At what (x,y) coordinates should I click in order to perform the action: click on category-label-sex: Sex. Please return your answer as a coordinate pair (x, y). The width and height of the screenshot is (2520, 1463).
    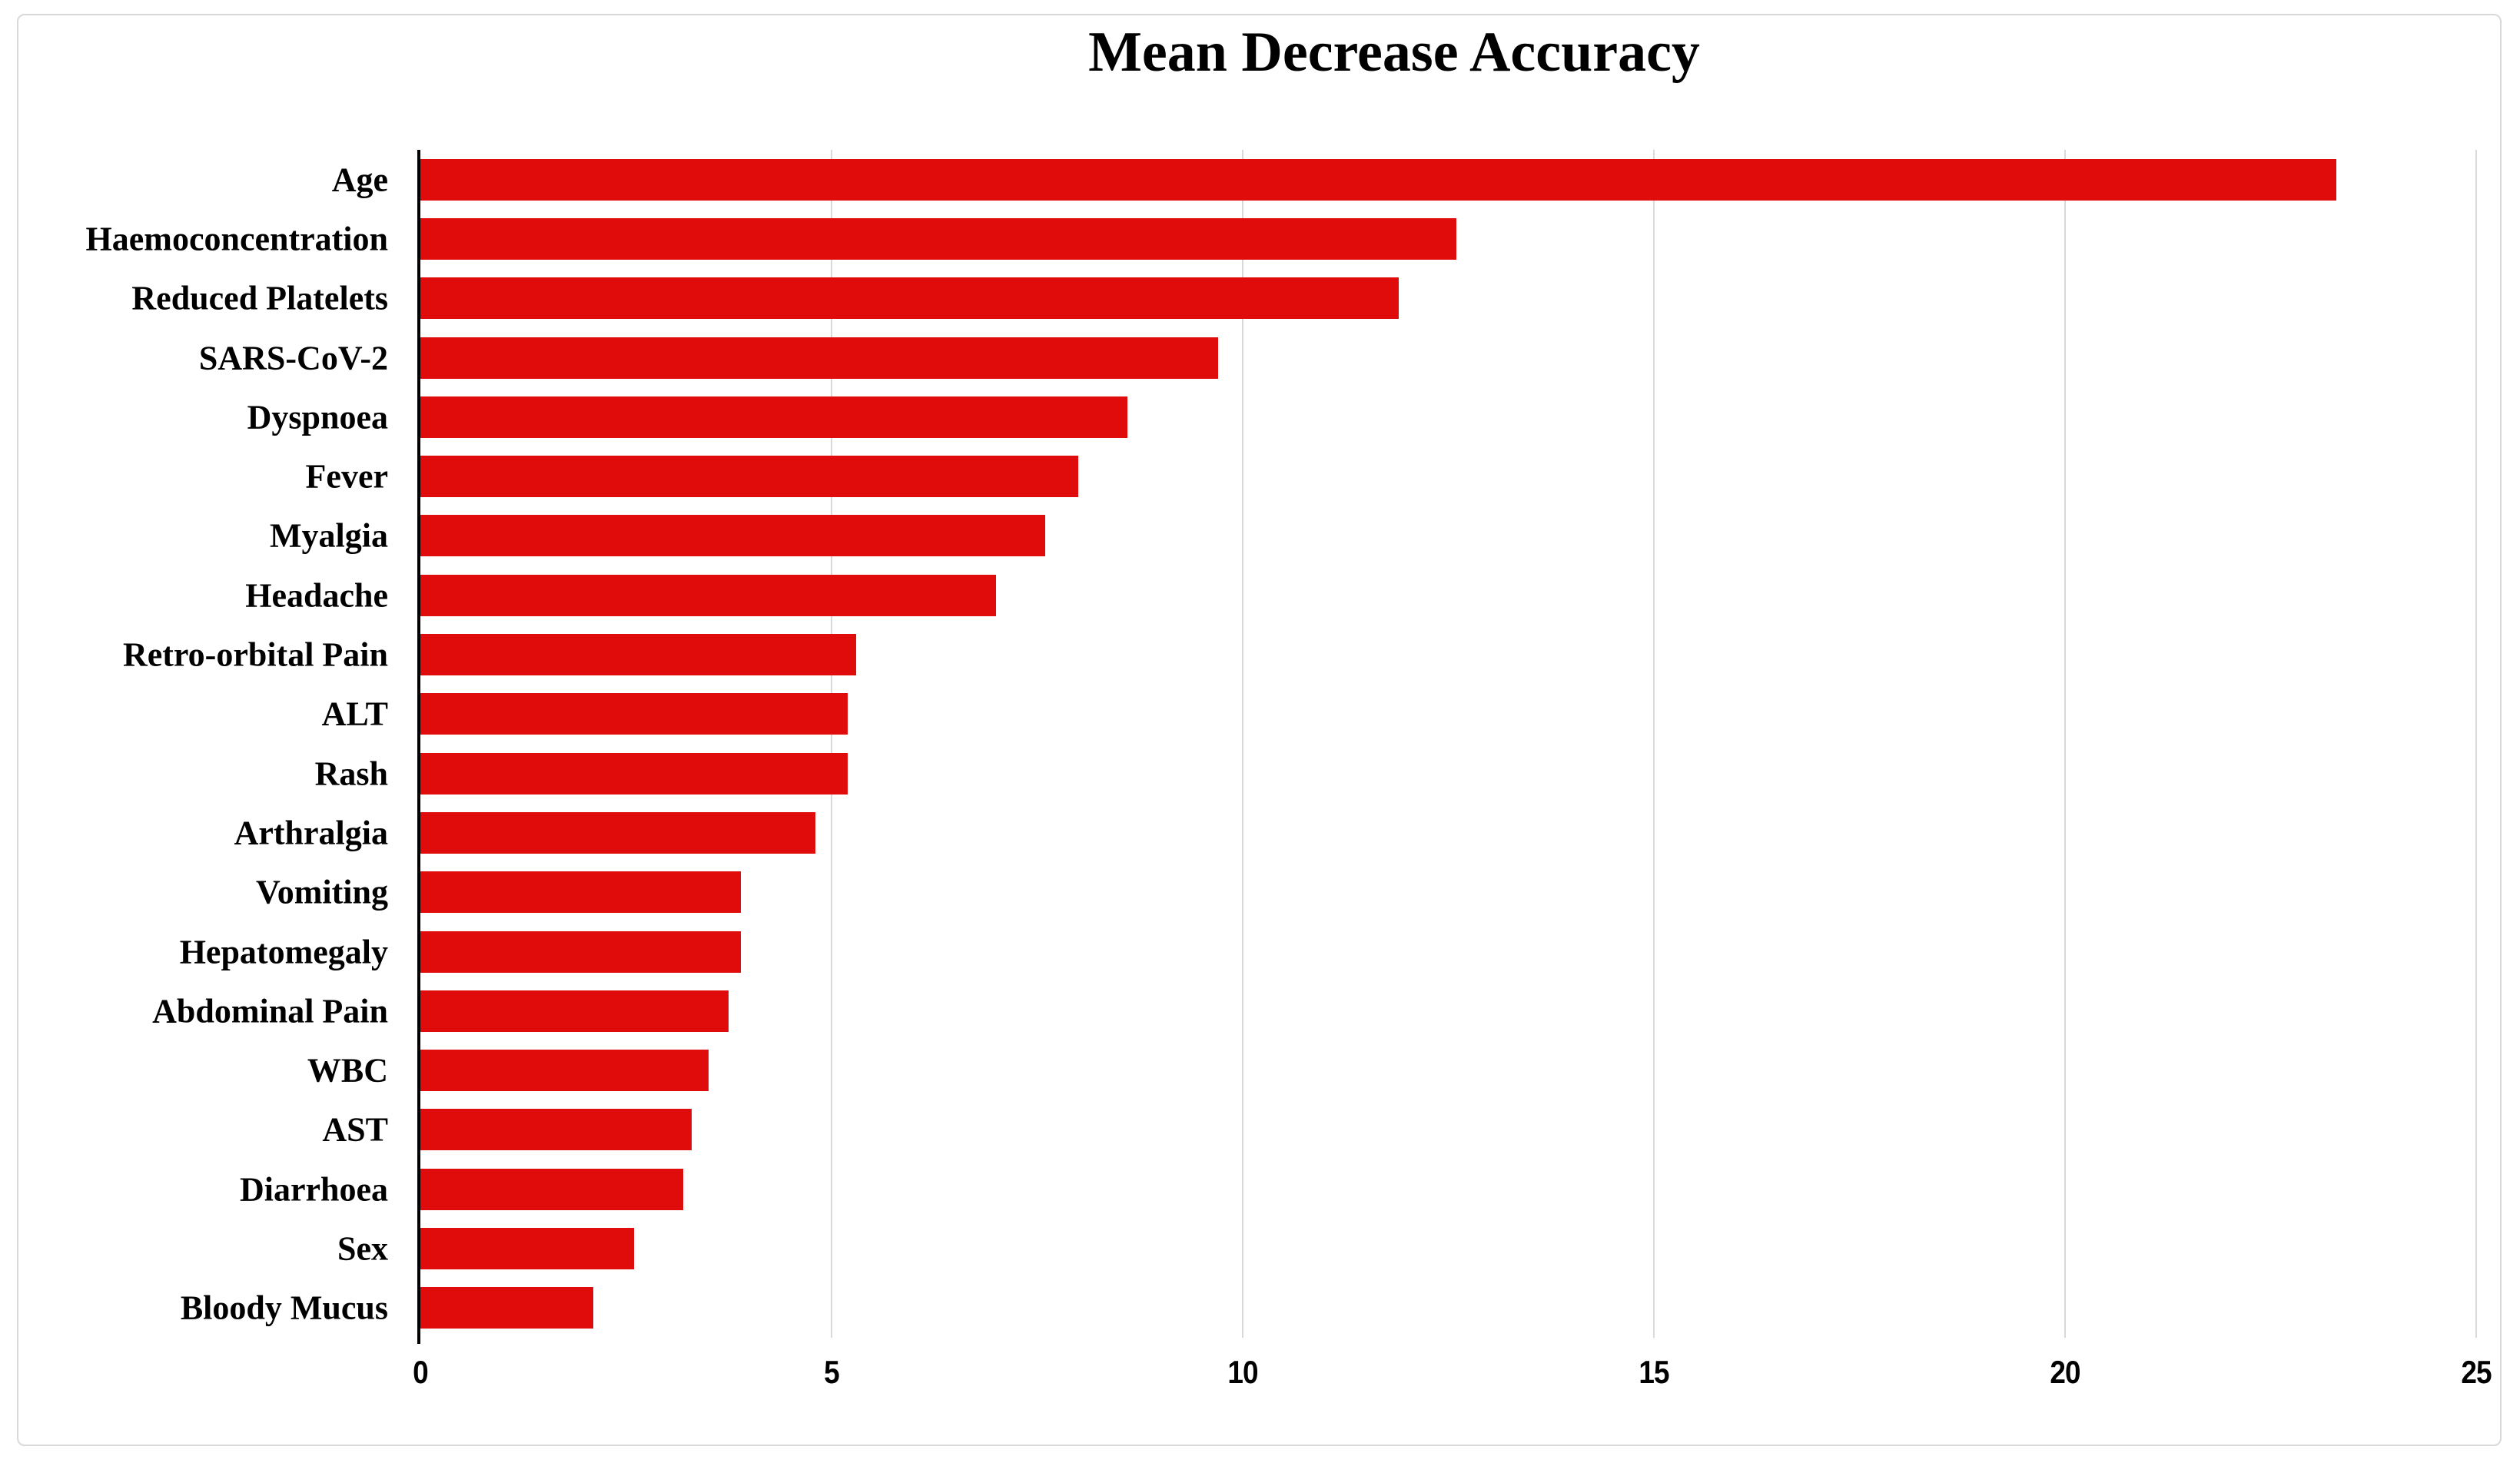
    Looking at the image, I should click on (363, 1248).